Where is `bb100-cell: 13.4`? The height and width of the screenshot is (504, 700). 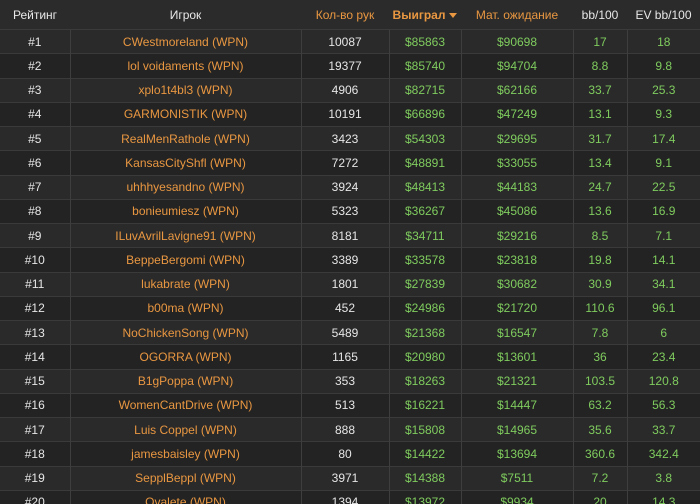 bb100-cell: 13.4 is located at coordinates (599, 162).